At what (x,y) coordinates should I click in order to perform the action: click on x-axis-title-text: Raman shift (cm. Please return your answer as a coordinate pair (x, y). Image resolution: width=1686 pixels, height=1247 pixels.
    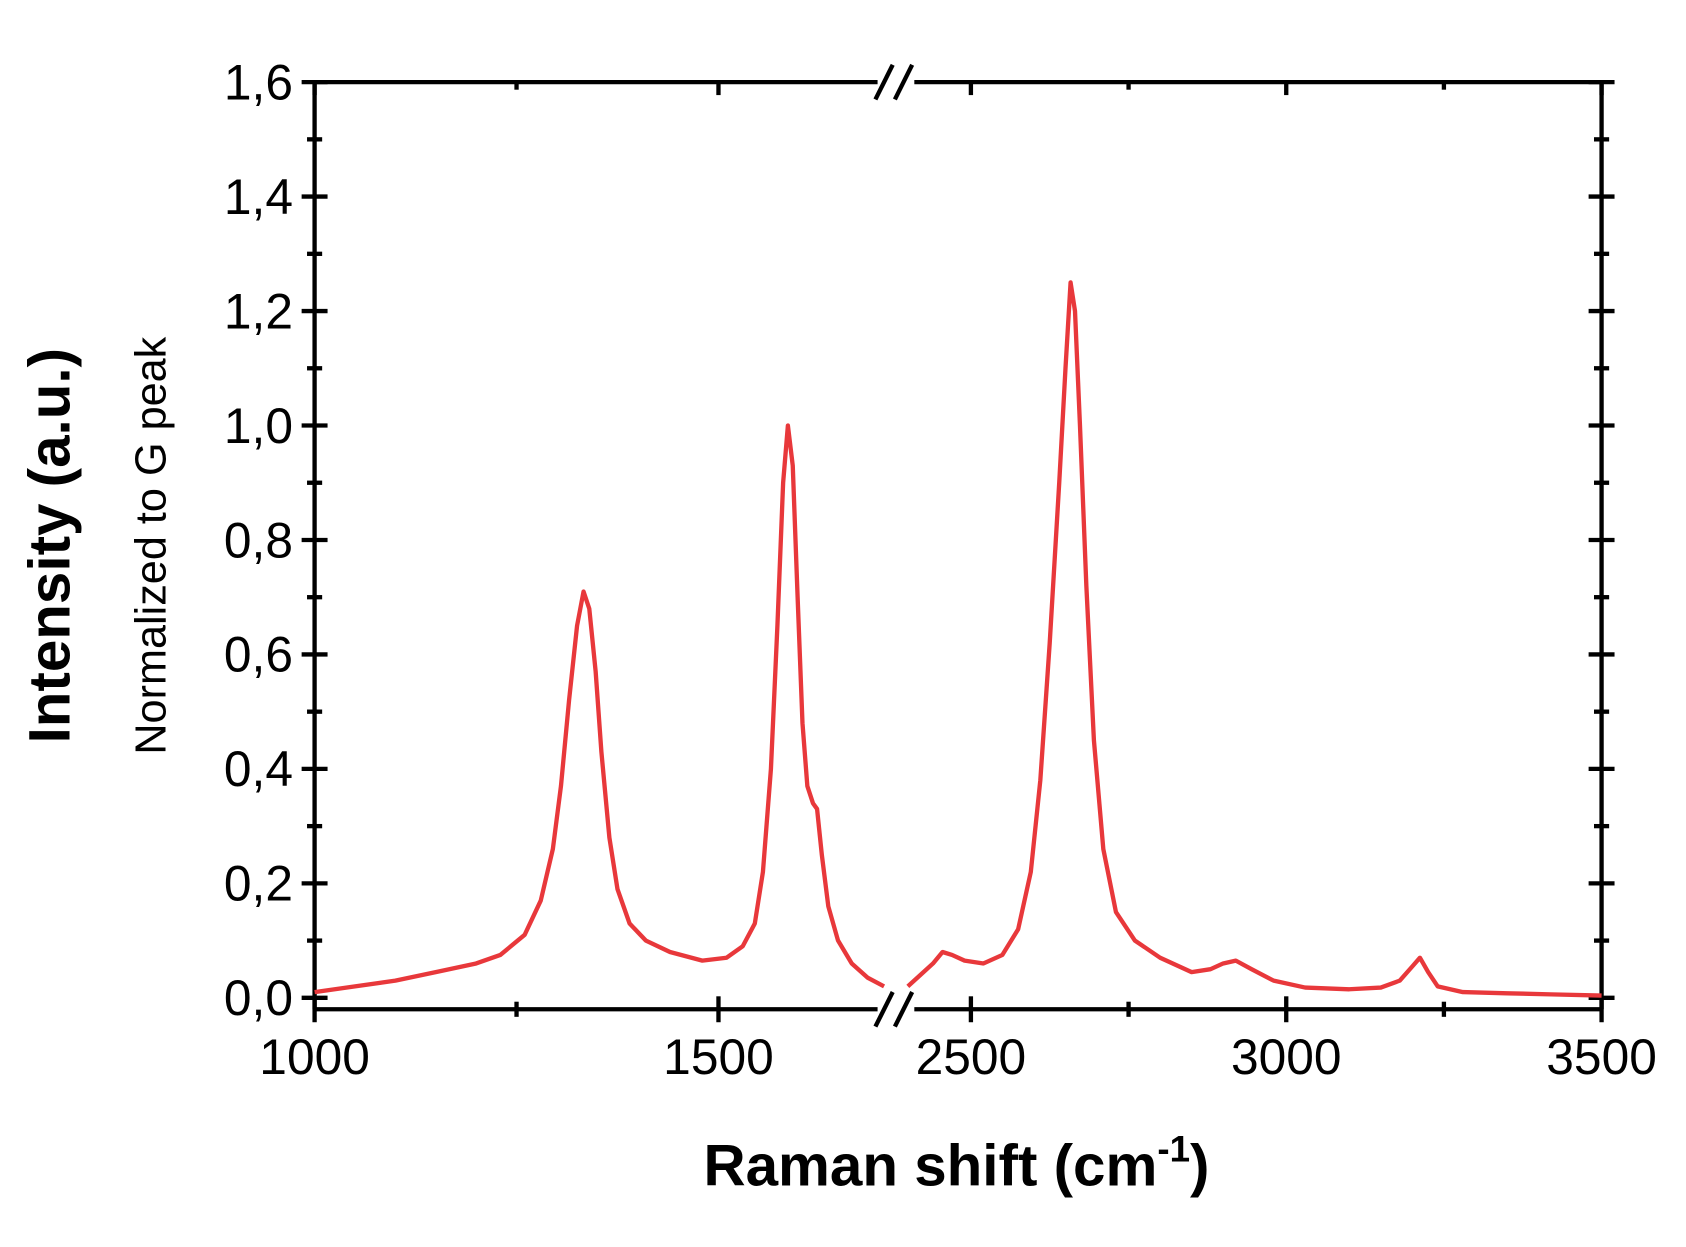
    Looking at the image, I should click on (930, 1165).